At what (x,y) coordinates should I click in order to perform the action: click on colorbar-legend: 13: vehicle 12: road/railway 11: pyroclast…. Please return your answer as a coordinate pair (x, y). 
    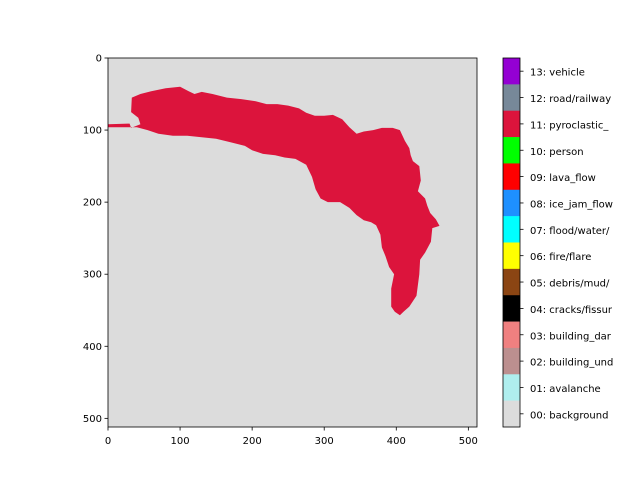
    Looking at the image, I should click on (557, 242).